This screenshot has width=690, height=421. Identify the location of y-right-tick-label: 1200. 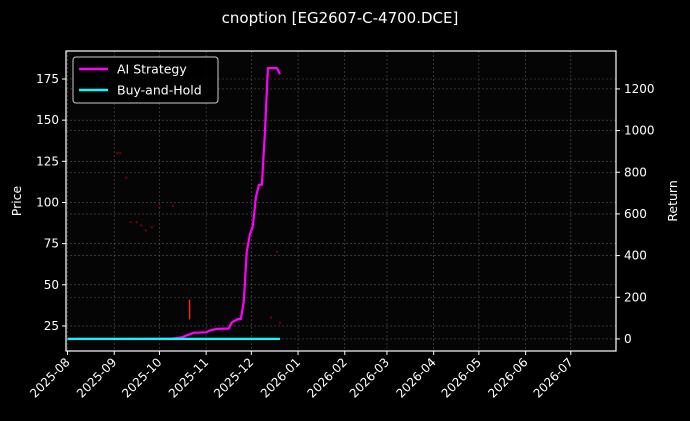
(639, 89).